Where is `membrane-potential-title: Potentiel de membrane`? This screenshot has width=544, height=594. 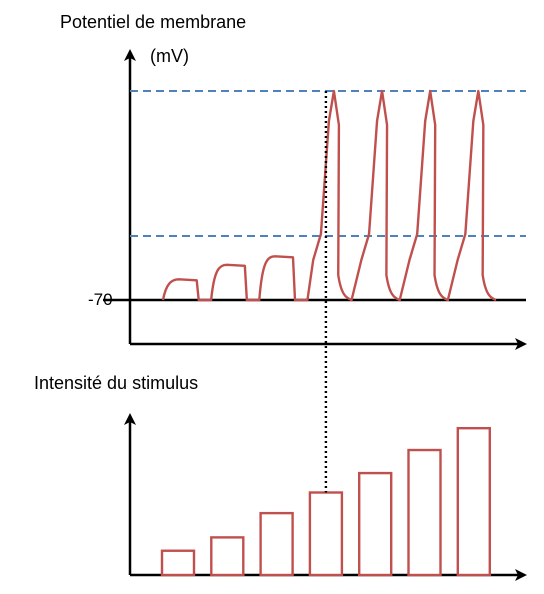
membrane-potential-title: Potentiel de membrane is located at coordinates (153, 22).